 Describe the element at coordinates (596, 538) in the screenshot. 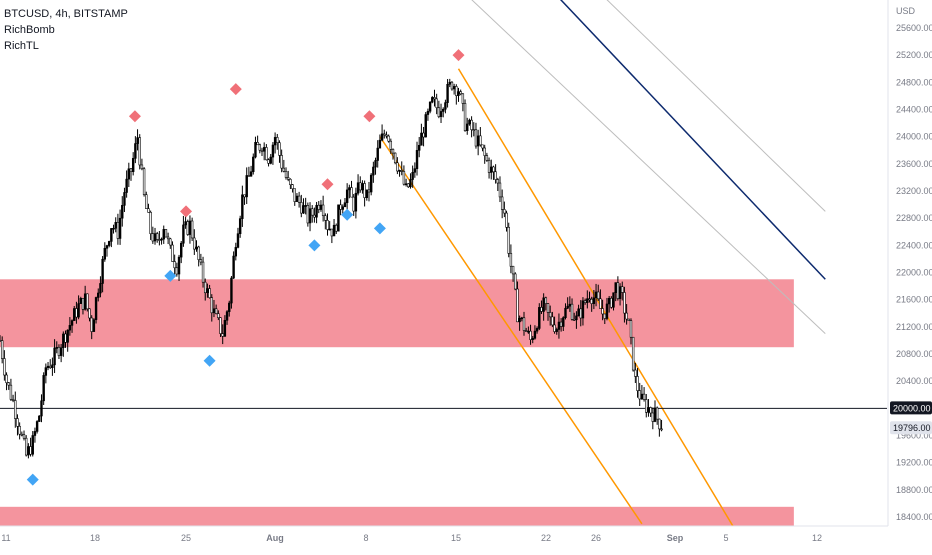

I see `x-tick-label: 26` at that location.